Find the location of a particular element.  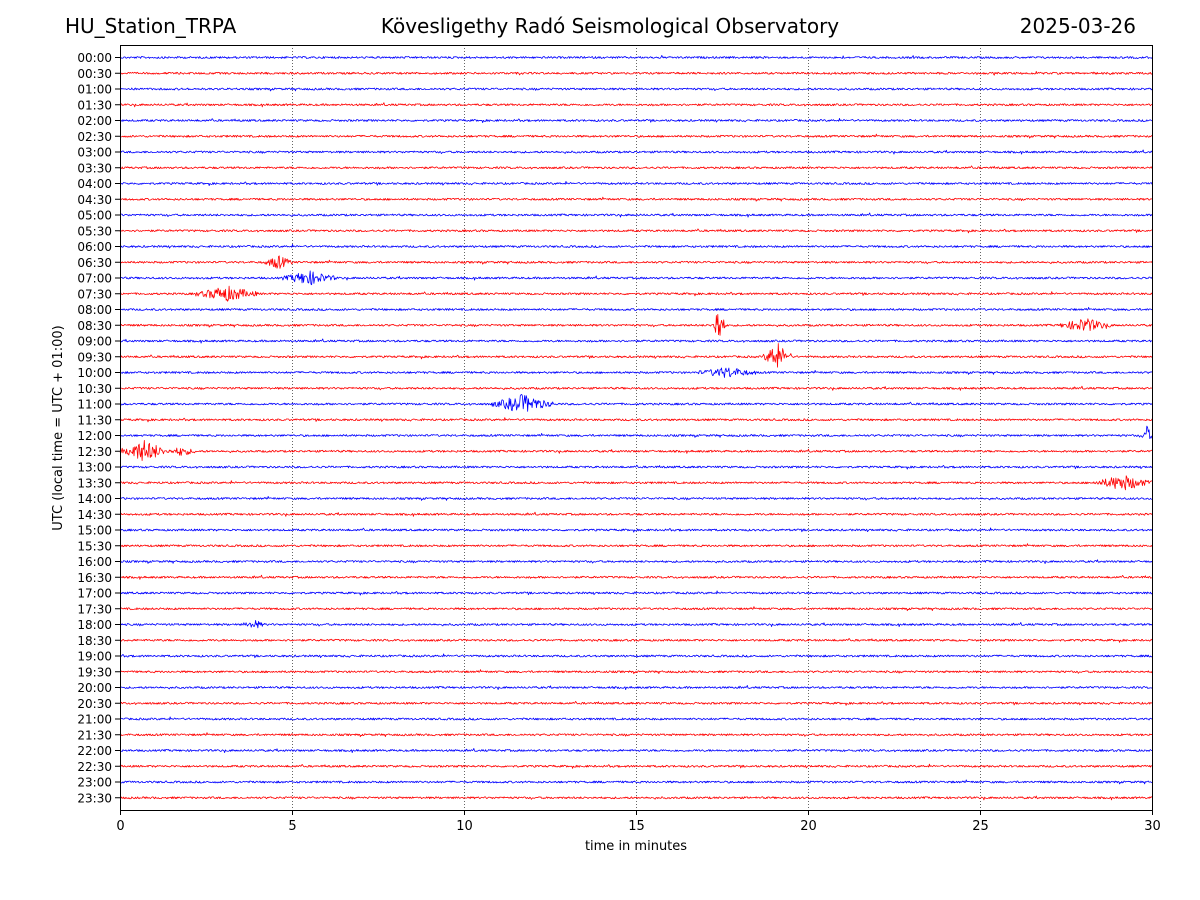

trace-17:00 is located at coordinates (636, 593).